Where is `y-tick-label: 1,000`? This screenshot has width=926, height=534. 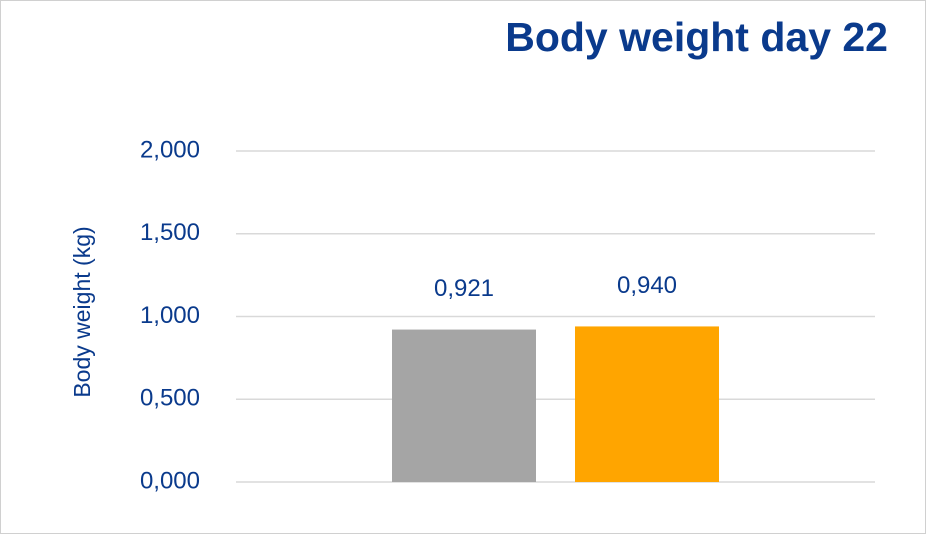 y-tick-label: 1,000 is located at coordinates (170, 315).